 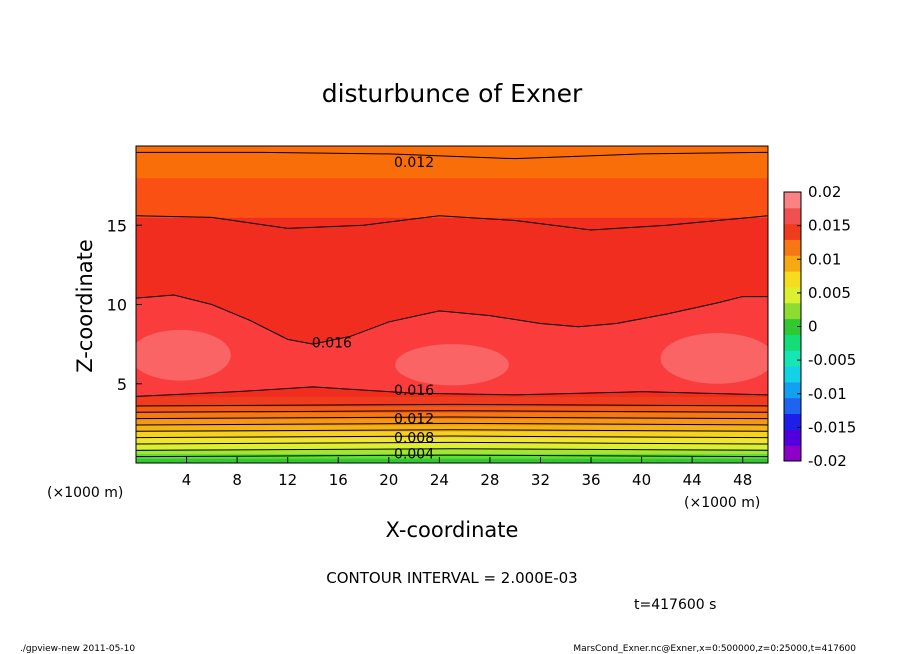 What do you see at coordinates (439, 480) in the screenshot?
I see `x-tick-label-24: 24` at bounding box center [439, 480].